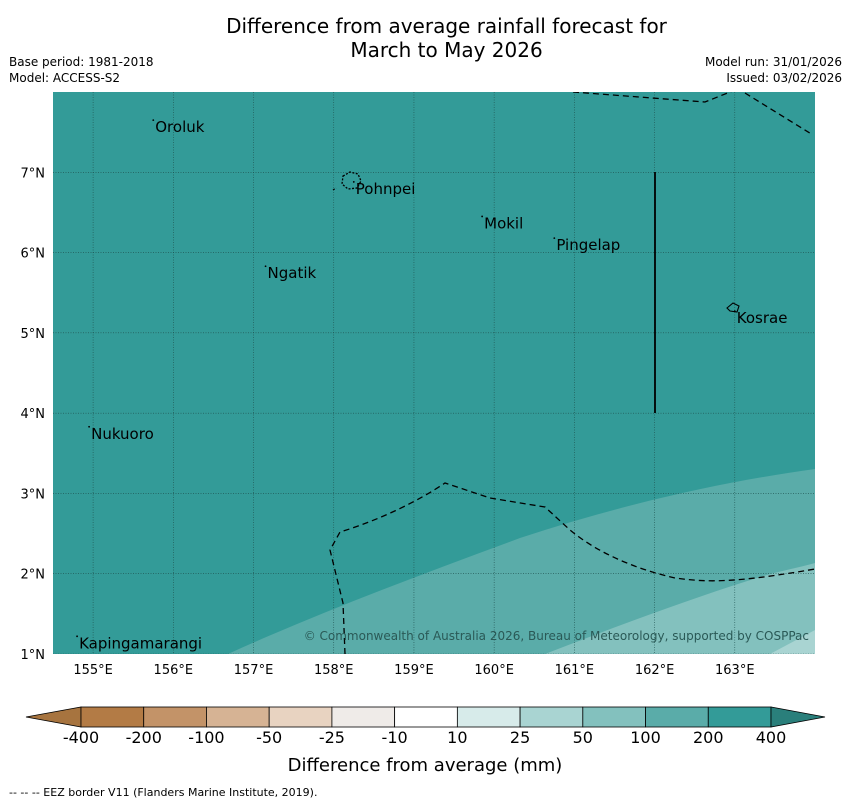 This screenshot has width=850, height=804. What do you see at coordinates (414, 670) in the screenshot?
I see `lon-tick-label: 159°E` at bounding box center [414, 670].